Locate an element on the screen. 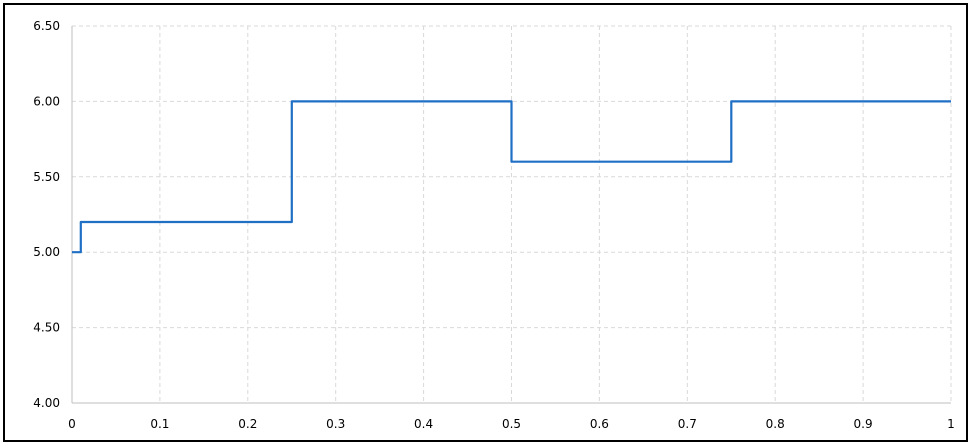  x-tick-label: 0.3 is located at coordinates (335, 424).